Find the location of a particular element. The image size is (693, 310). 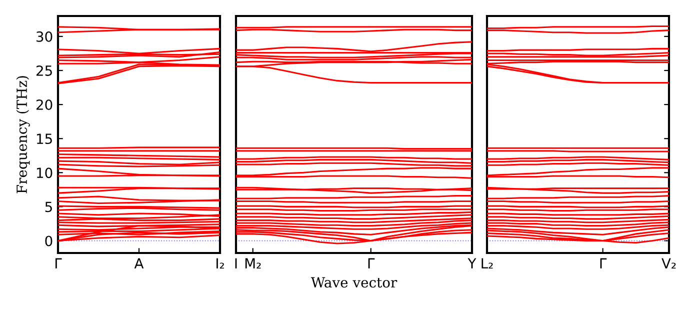

x-tick-label: I is located at coordinates (236, 263).